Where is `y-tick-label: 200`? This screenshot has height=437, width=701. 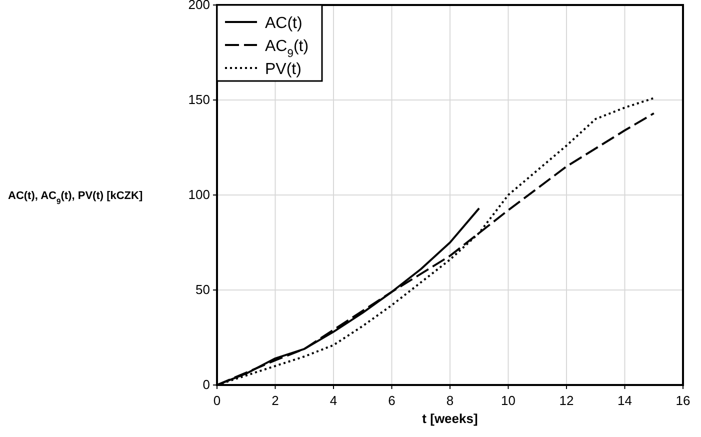 y-tick-label: 200 is located at coordinates (199, 6).